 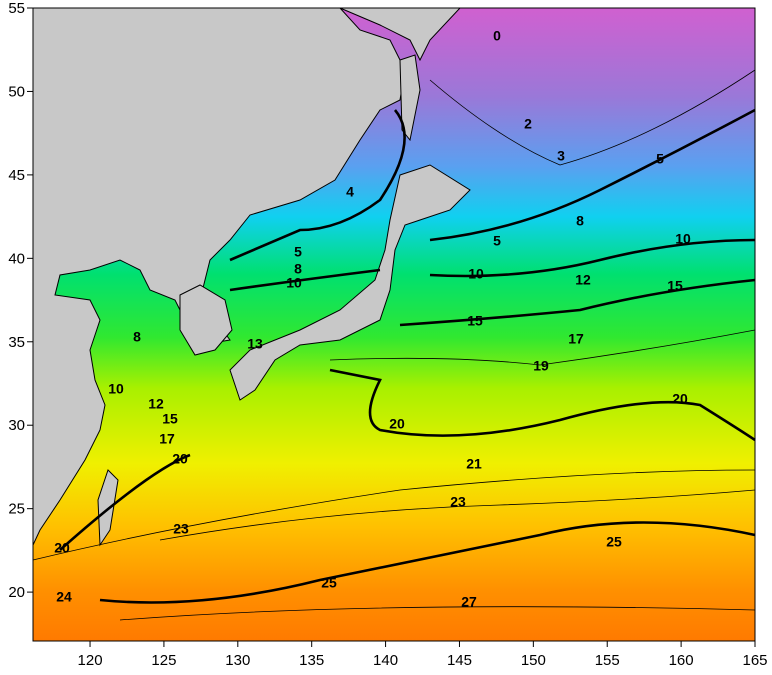 What do you see at coordinates (90, 660) in the screenshot?
I see `x-tick-label: 120` at bounding box center [90, 660].